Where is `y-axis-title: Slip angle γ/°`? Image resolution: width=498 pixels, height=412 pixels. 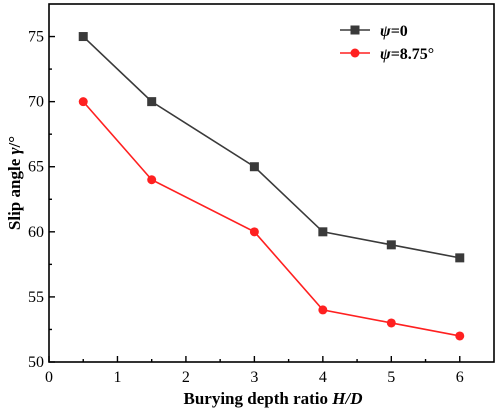
y-axis-title: Slip angle γ/° is located at coordinates (14, 183).